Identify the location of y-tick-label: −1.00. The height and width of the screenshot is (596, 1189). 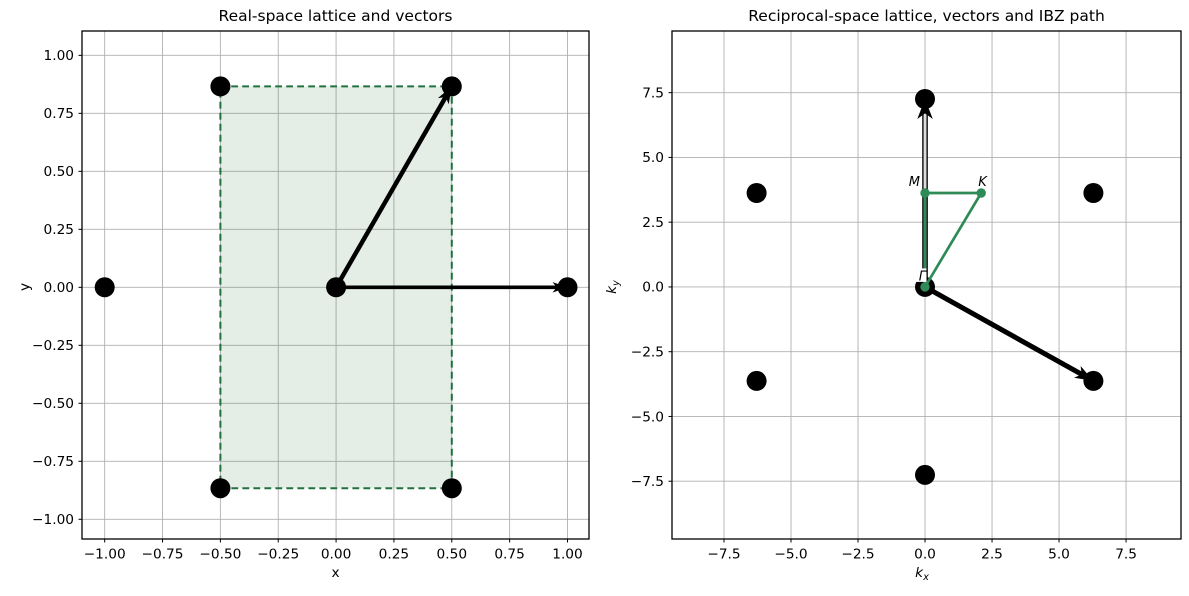
(53, 520).